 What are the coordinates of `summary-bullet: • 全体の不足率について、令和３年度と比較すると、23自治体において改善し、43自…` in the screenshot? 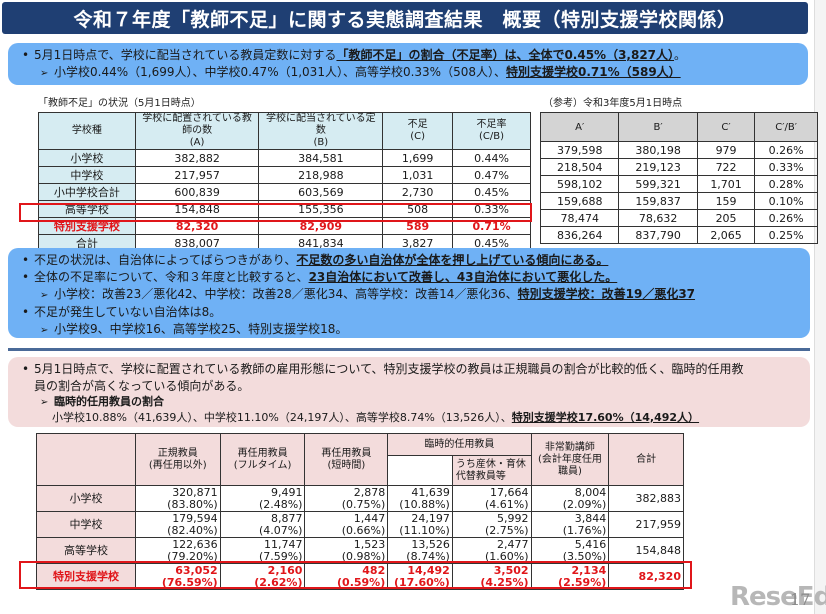 It's located at (320, 277).